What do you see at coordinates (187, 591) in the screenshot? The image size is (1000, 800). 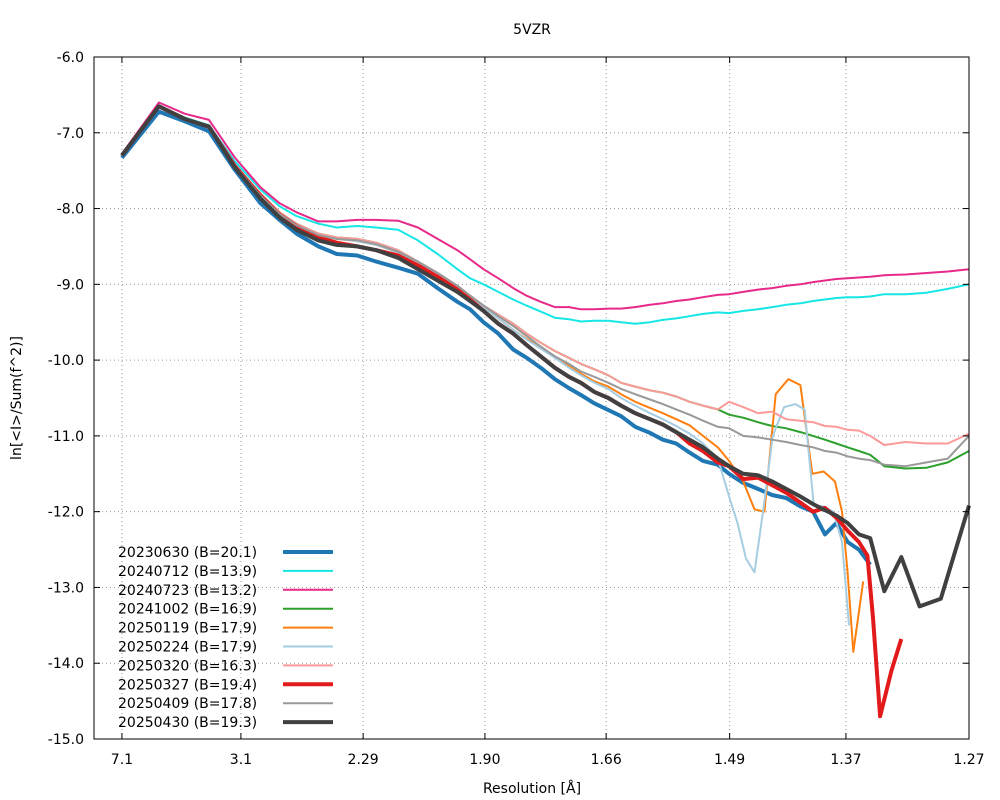 I see `legend-label: 20240723 (B=13.2)` at bounding box center [187, 591].